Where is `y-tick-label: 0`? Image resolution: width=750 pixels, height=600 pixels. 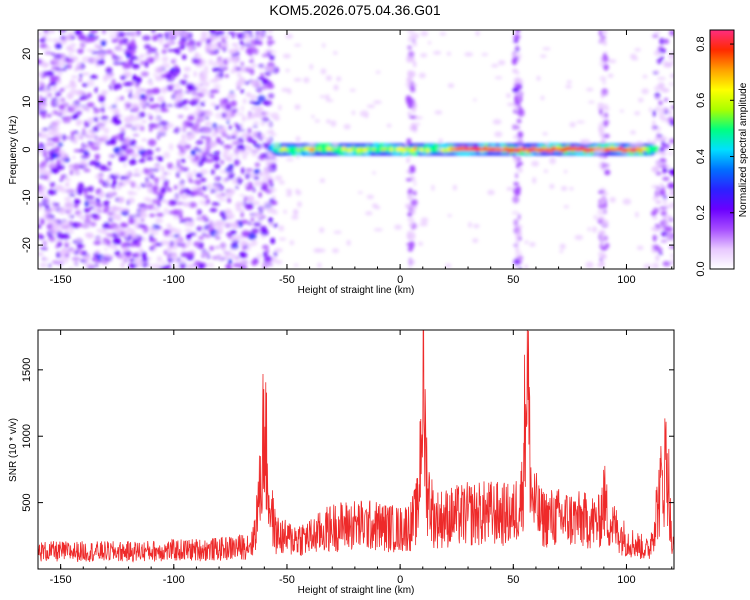 y-tick-label: 0 is located at coordinates (27, 149).